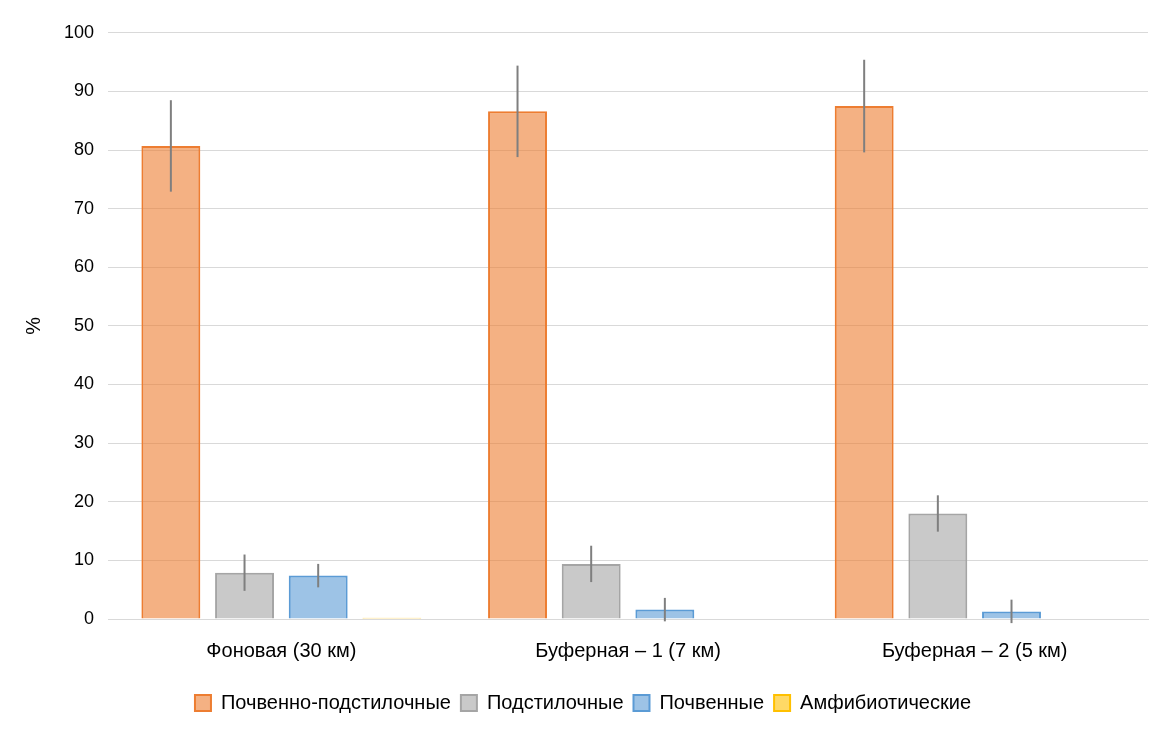 Image resolution: width=1170 pixels, height=733 pixels. Describe the element at coordinates (84, 266) in the screenshot. I see `y-tick-label: 60` at that location.